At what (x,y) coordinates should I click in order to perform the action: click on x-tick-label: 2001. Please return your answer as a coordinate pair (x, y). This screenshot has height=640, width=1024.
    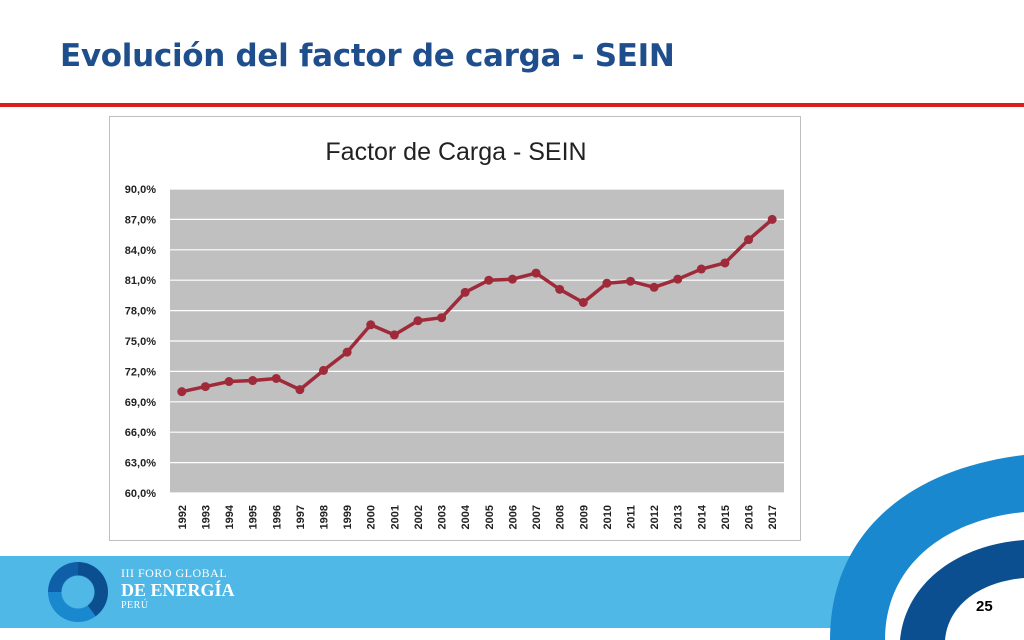
    Looking at the image, I should click on (395, 517).